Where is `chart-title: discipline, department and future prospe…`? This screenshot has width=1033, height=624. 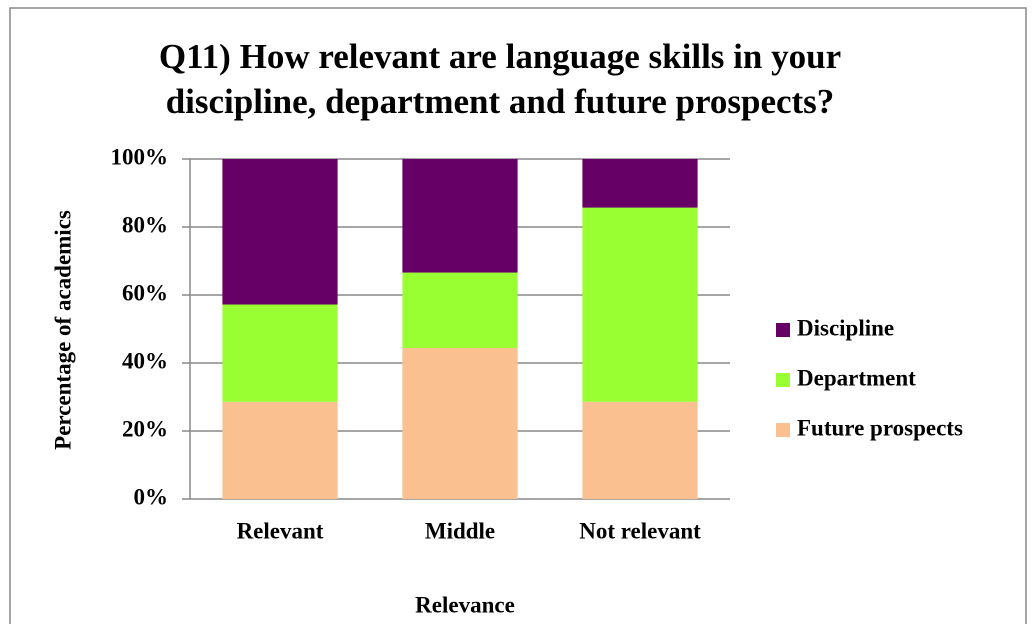
chart-title: discipline, department and future prospe… is located at coordinates (500, 101).